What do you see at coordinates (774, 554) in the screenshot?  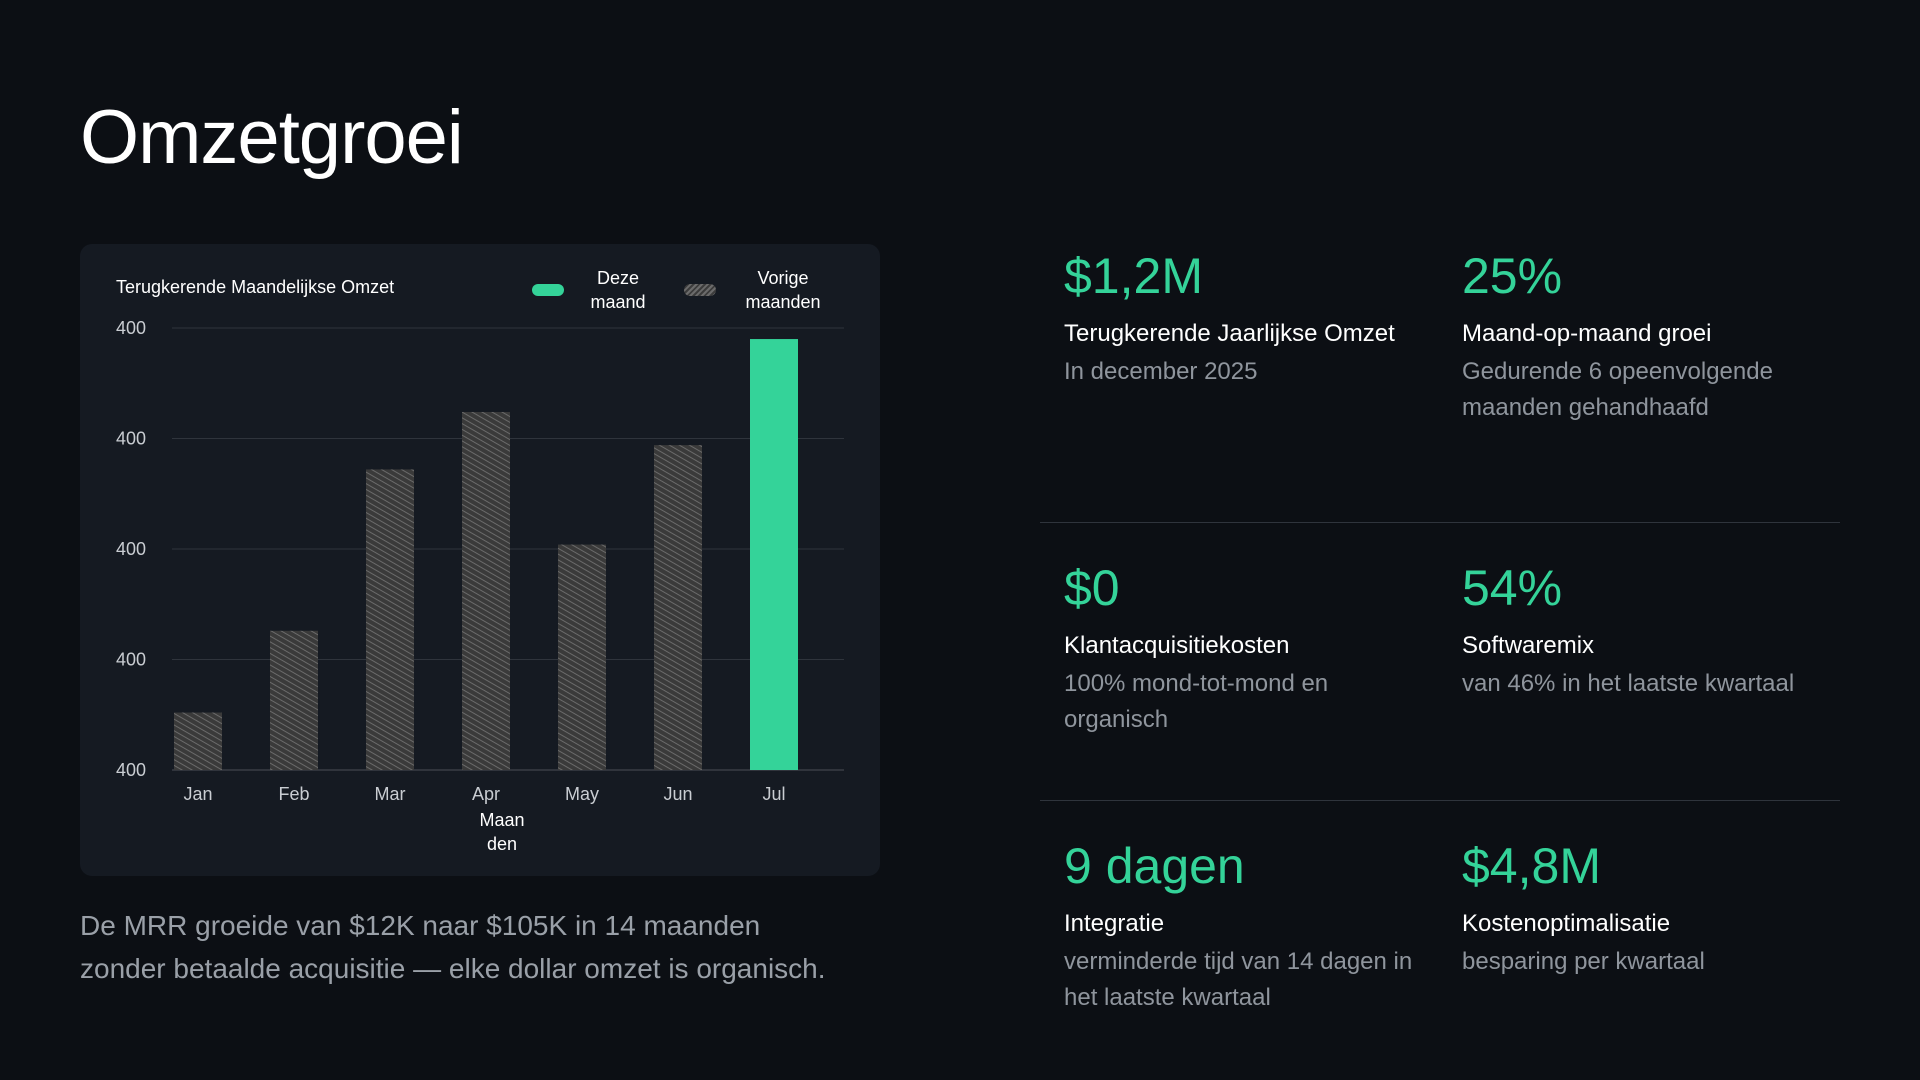 I see `bar-jul` at bounding box center [774, 554].